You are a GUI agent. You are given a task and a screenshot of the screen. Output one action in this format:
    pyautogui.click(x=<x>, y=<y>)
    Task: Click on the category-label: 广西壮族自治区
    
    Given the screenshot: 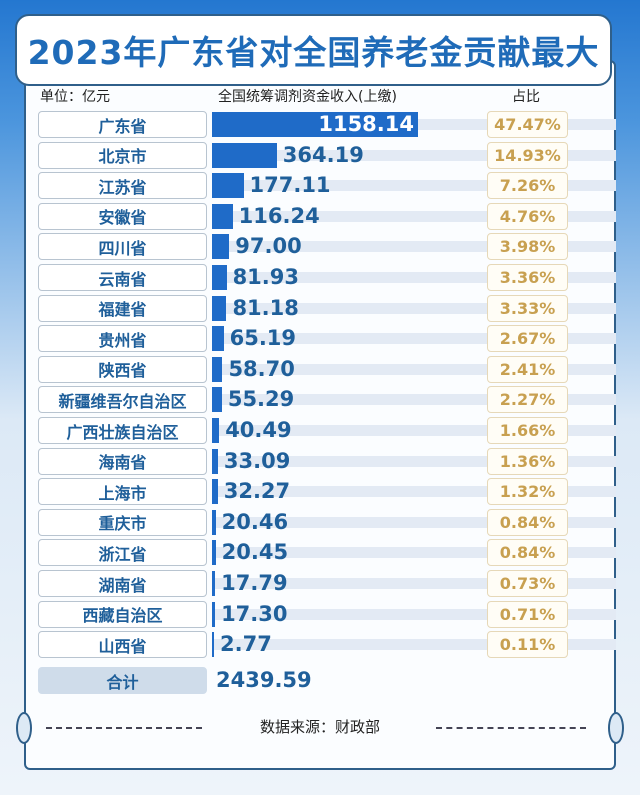 What is the action you would take?
    pyautogui.click(x=122, y=430)
    